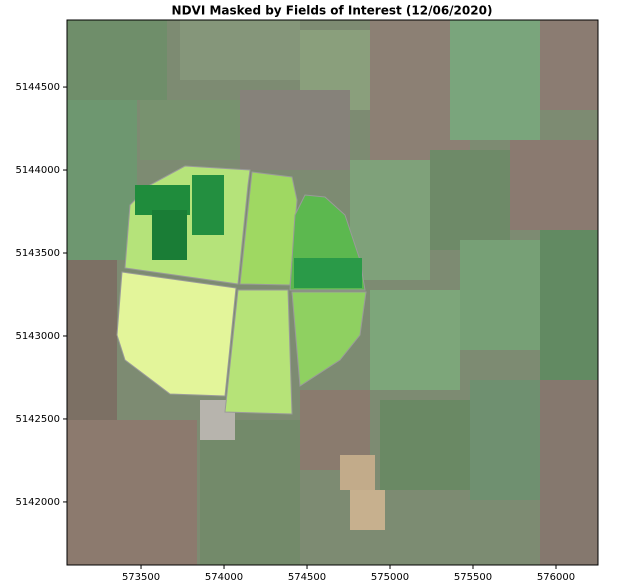 The image size is (620, 588). I want to click on y-tick-label: 5143000, so click(37, 336).